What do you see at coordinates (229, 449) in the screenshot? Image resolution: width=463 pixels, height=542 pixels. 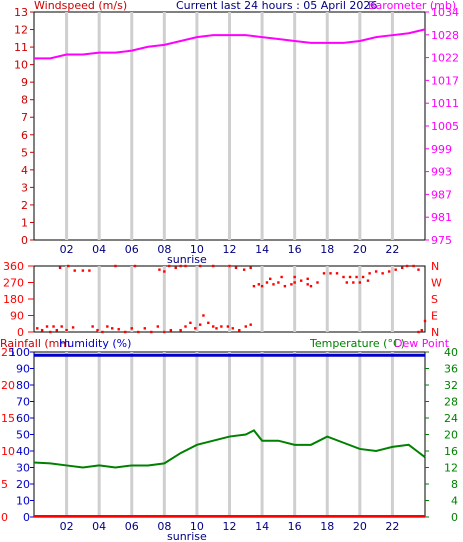 I see `temperature-line` at bounding box center [229, 449].